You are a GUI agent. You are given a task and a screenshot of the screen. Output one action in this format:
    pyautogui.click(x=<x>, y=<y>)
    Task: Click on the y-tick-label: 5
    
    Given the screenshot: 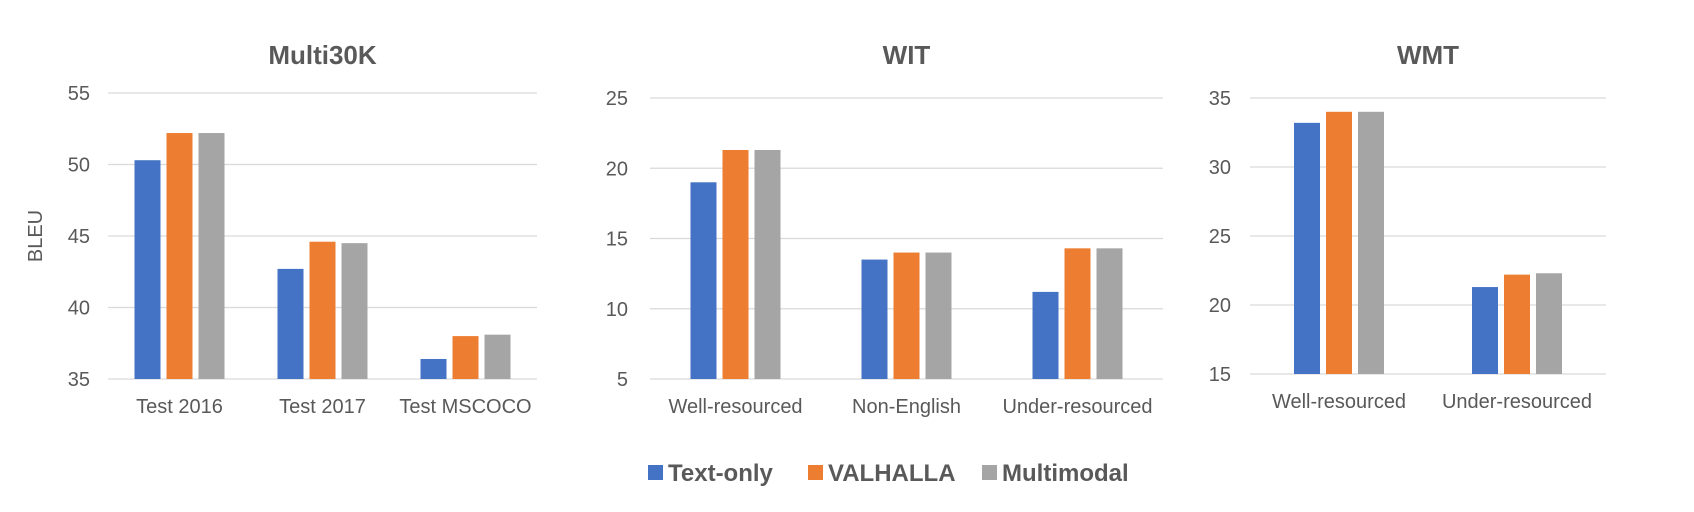 What is the action you would take?
    pyautogui.click(x=622, y=380)
    